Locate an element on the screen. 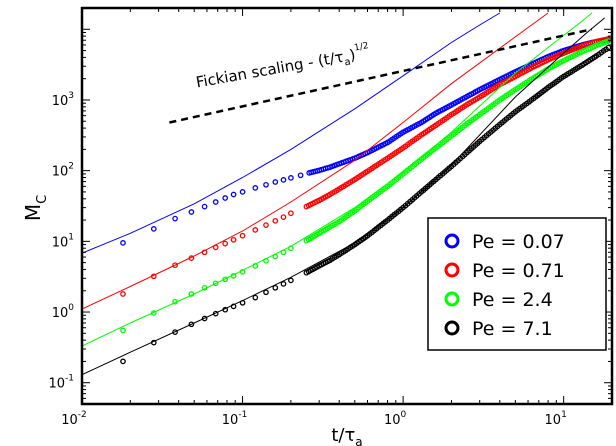 The image size is (616, 446). reference-label-text: Fickian scaling - (t/τ is located at coordinates (270, 70).